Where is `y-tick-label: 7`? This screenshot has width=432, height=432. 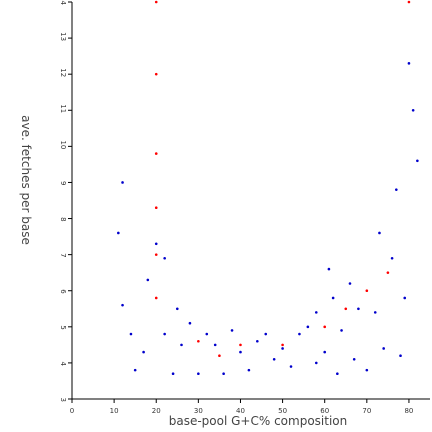 y-tick-label: 7 is located at coordinates (63, 255).